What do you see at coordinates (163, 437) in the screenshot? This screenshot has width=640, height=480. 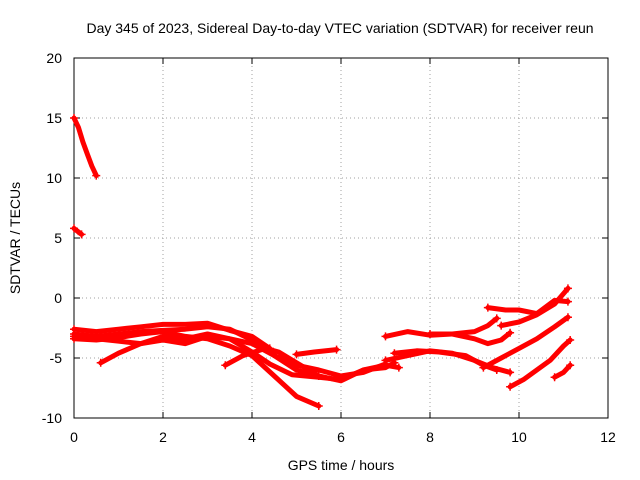 I see `x-tick-label: 2` at bounding box center [163, 437].